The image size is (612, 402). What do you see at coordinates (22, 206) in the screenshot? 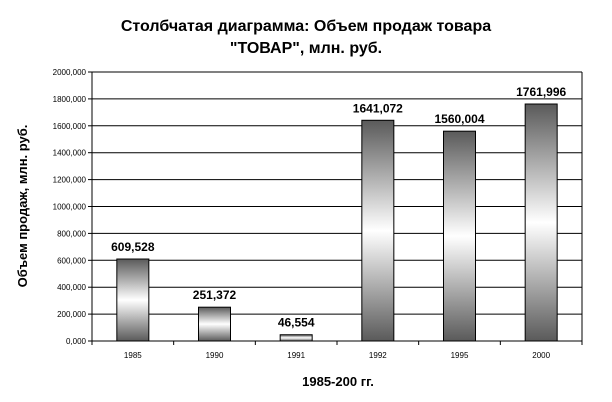
I see `y-axis-title: Объем продаж, млн. руб.` at bounding box center [22, 206].